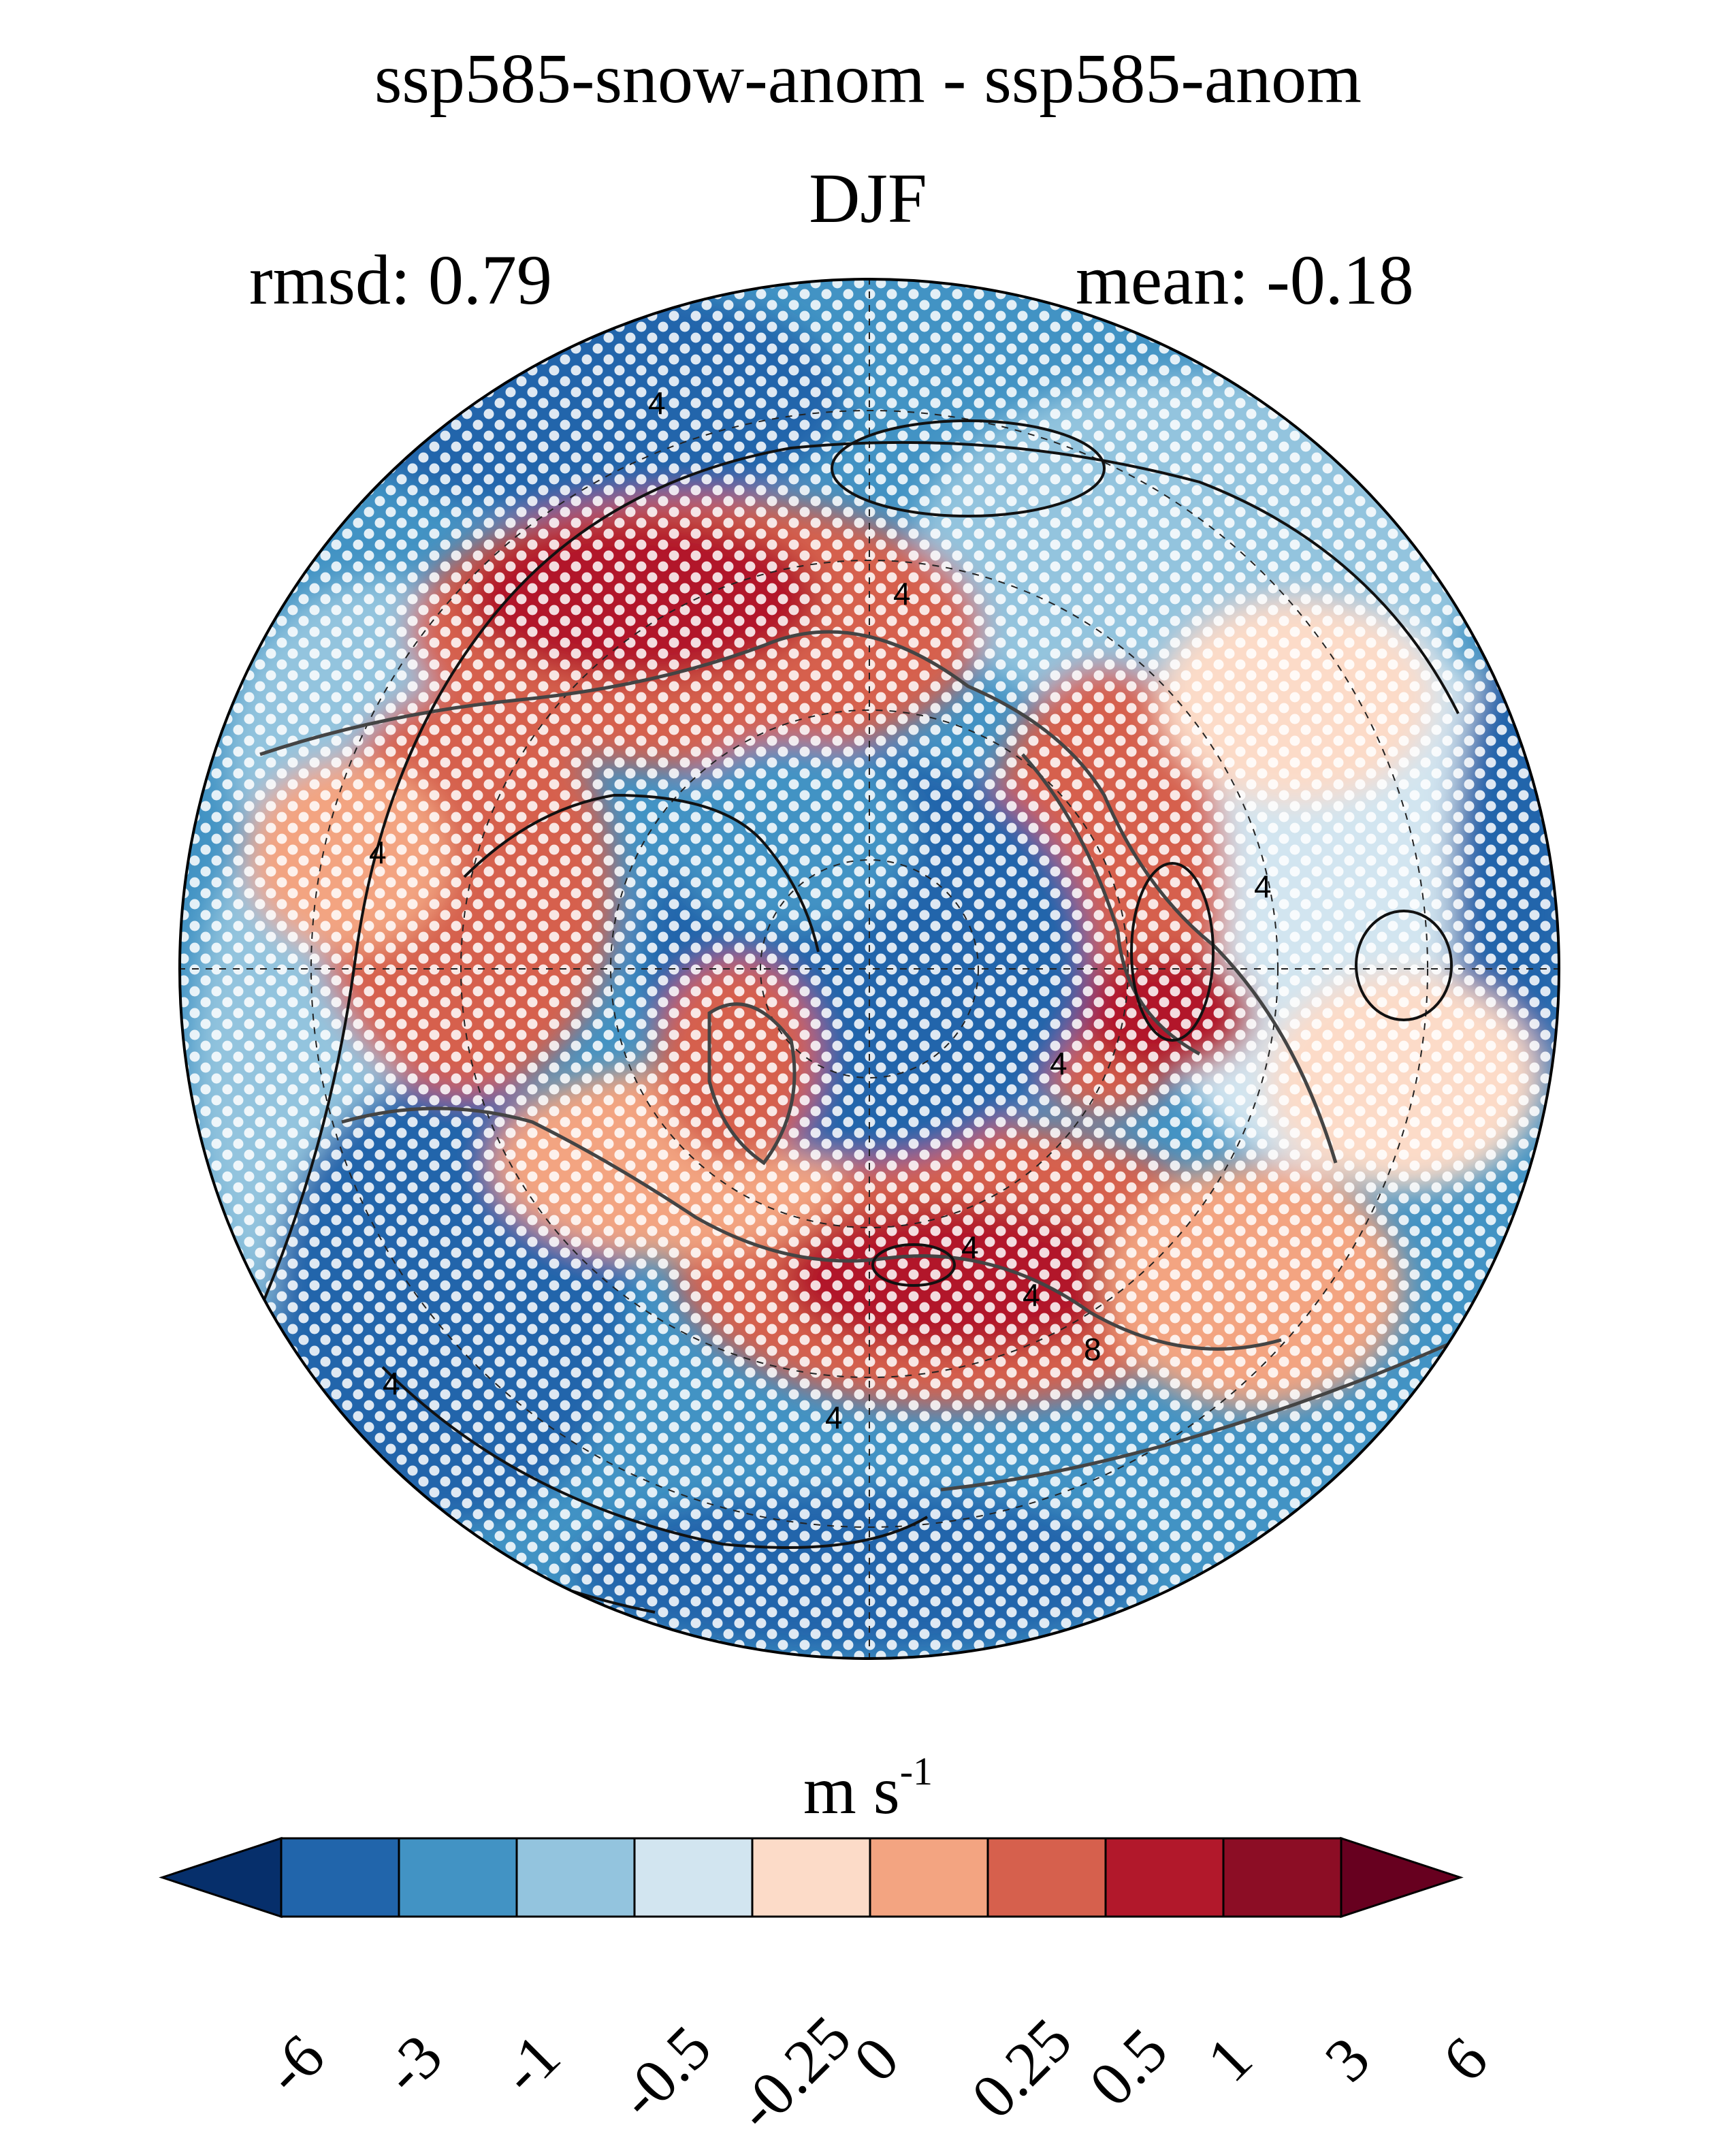 This screenshot has height=2144, width=1736. Describe the element at coordinates (1093, 1349) in the screenshot. I see `contour-label: 8` at that location.